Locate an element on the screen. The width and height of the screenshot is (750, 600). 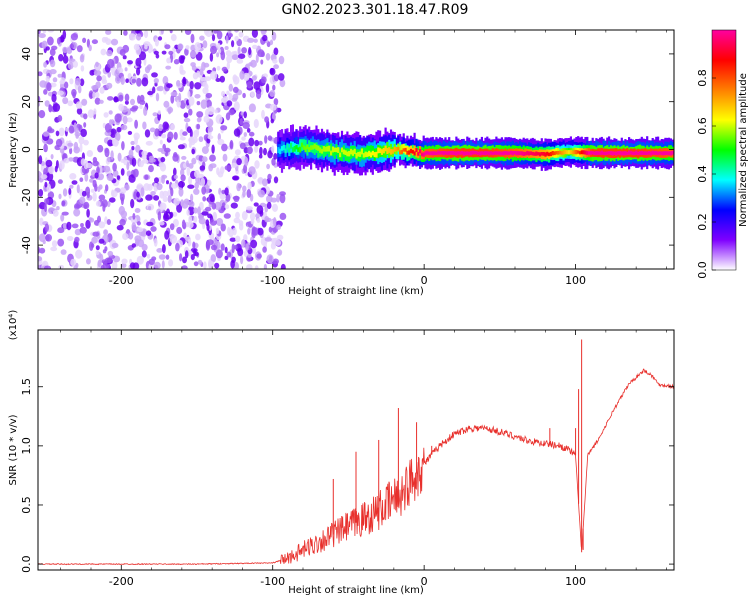
y-tick-label: -40 is located at coordinates (26, 245).